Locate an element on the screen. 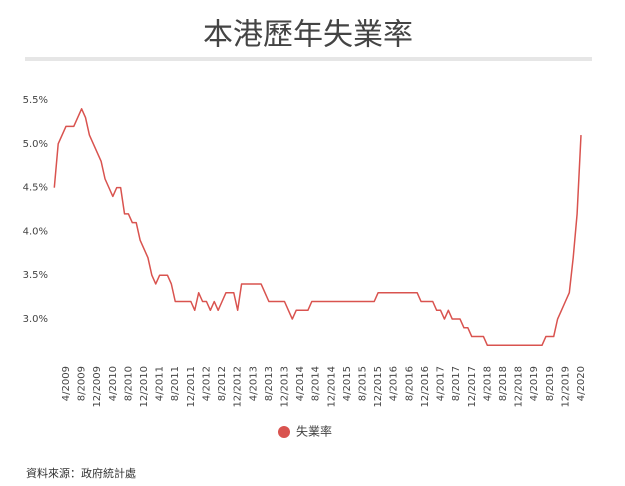  source-note: 資料來源：政府統計處 is located at coordinates (81, 473).